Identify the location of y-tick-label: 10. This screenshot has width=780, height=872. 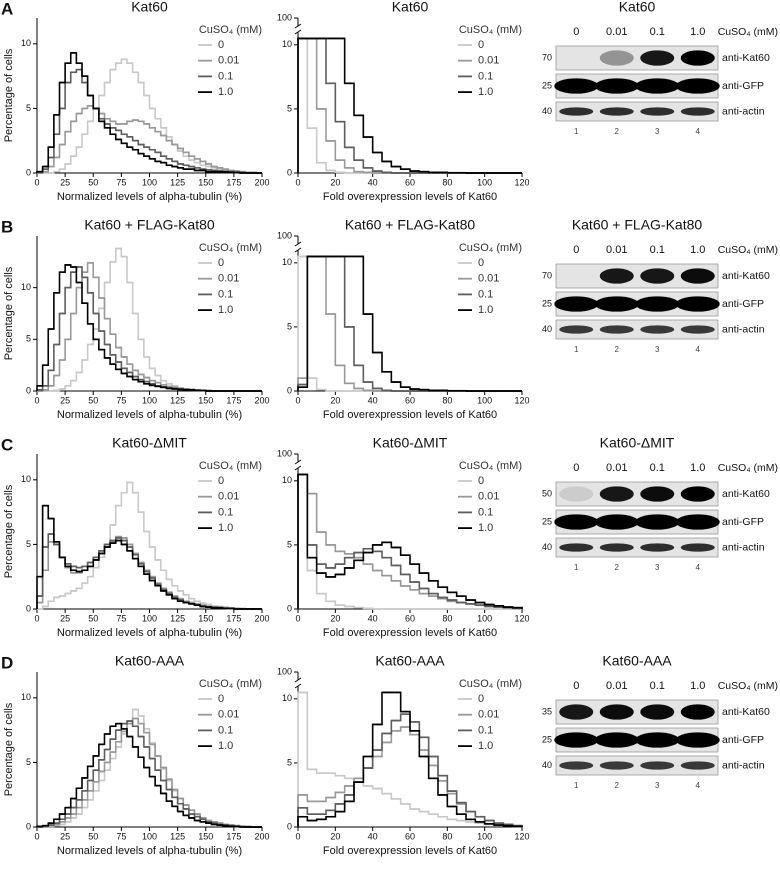
(287, 480).